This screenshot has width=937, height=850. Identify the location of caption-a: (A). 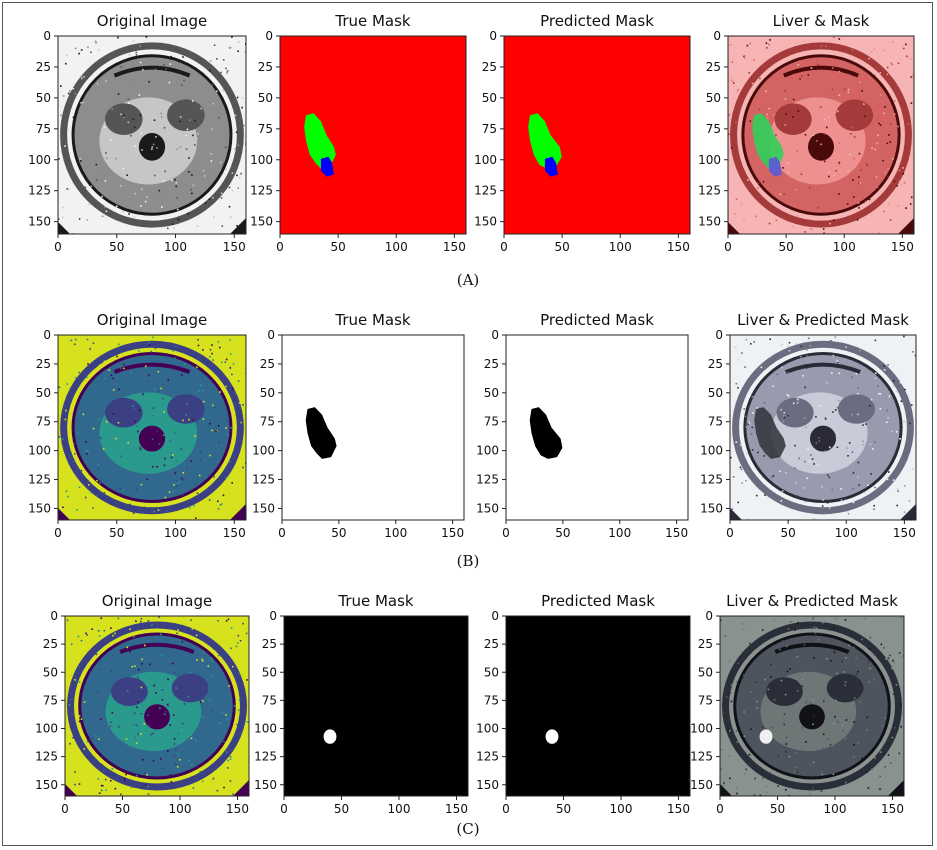
(468, 280).